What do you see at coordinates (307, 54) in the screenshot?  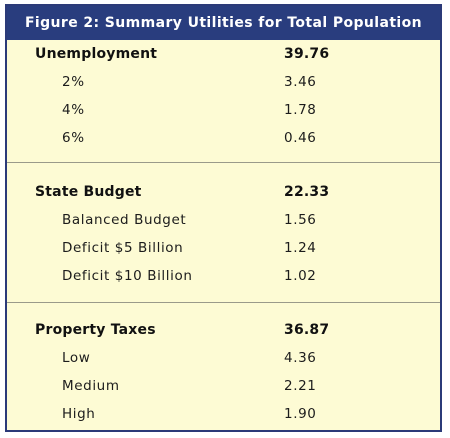 I see `section-total: 39.76` at bounding box center [307, 54].